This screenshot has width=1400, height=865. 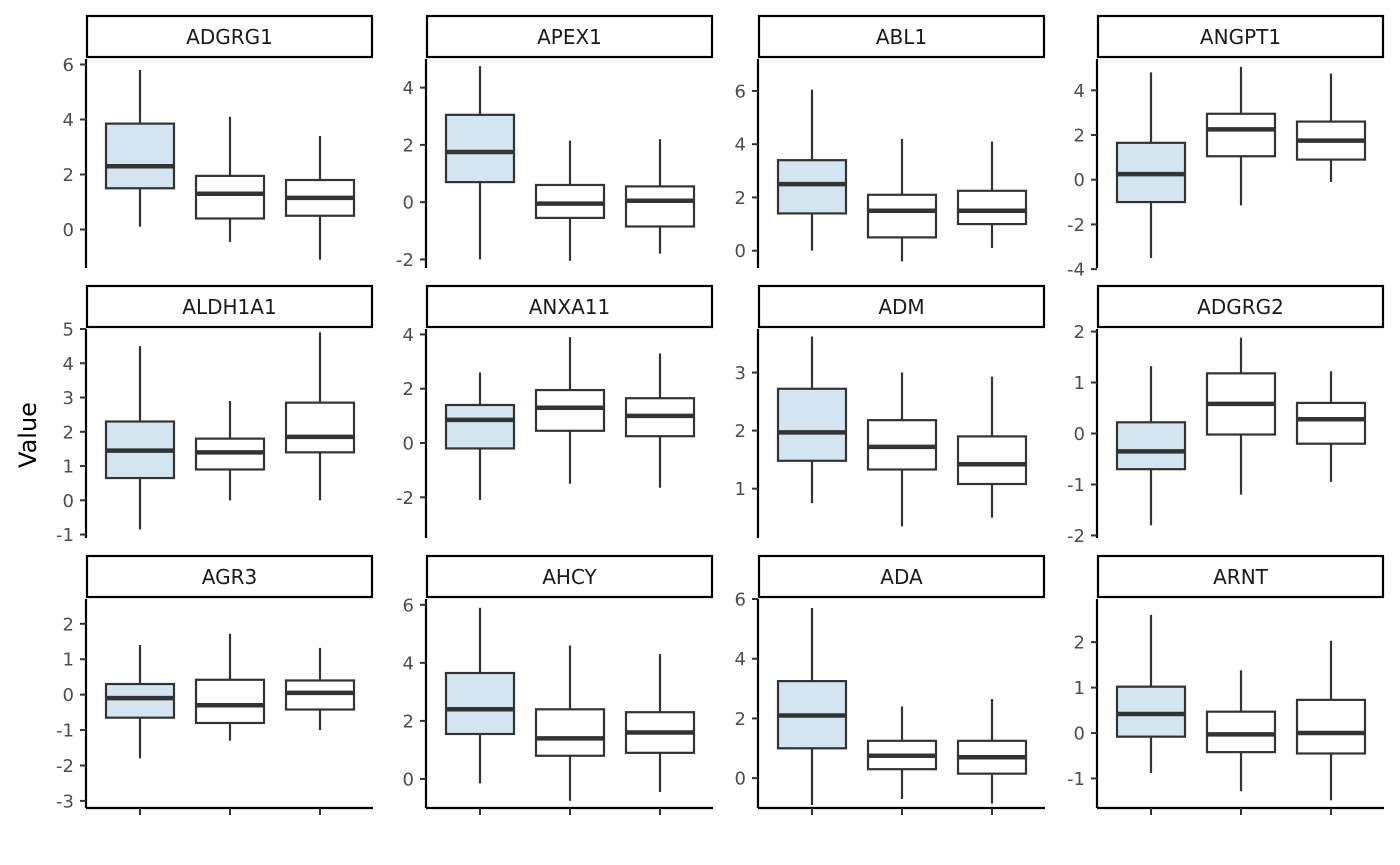 I want to click on panel-adm: ADM 1 2 3, so click(x=890, y=411).